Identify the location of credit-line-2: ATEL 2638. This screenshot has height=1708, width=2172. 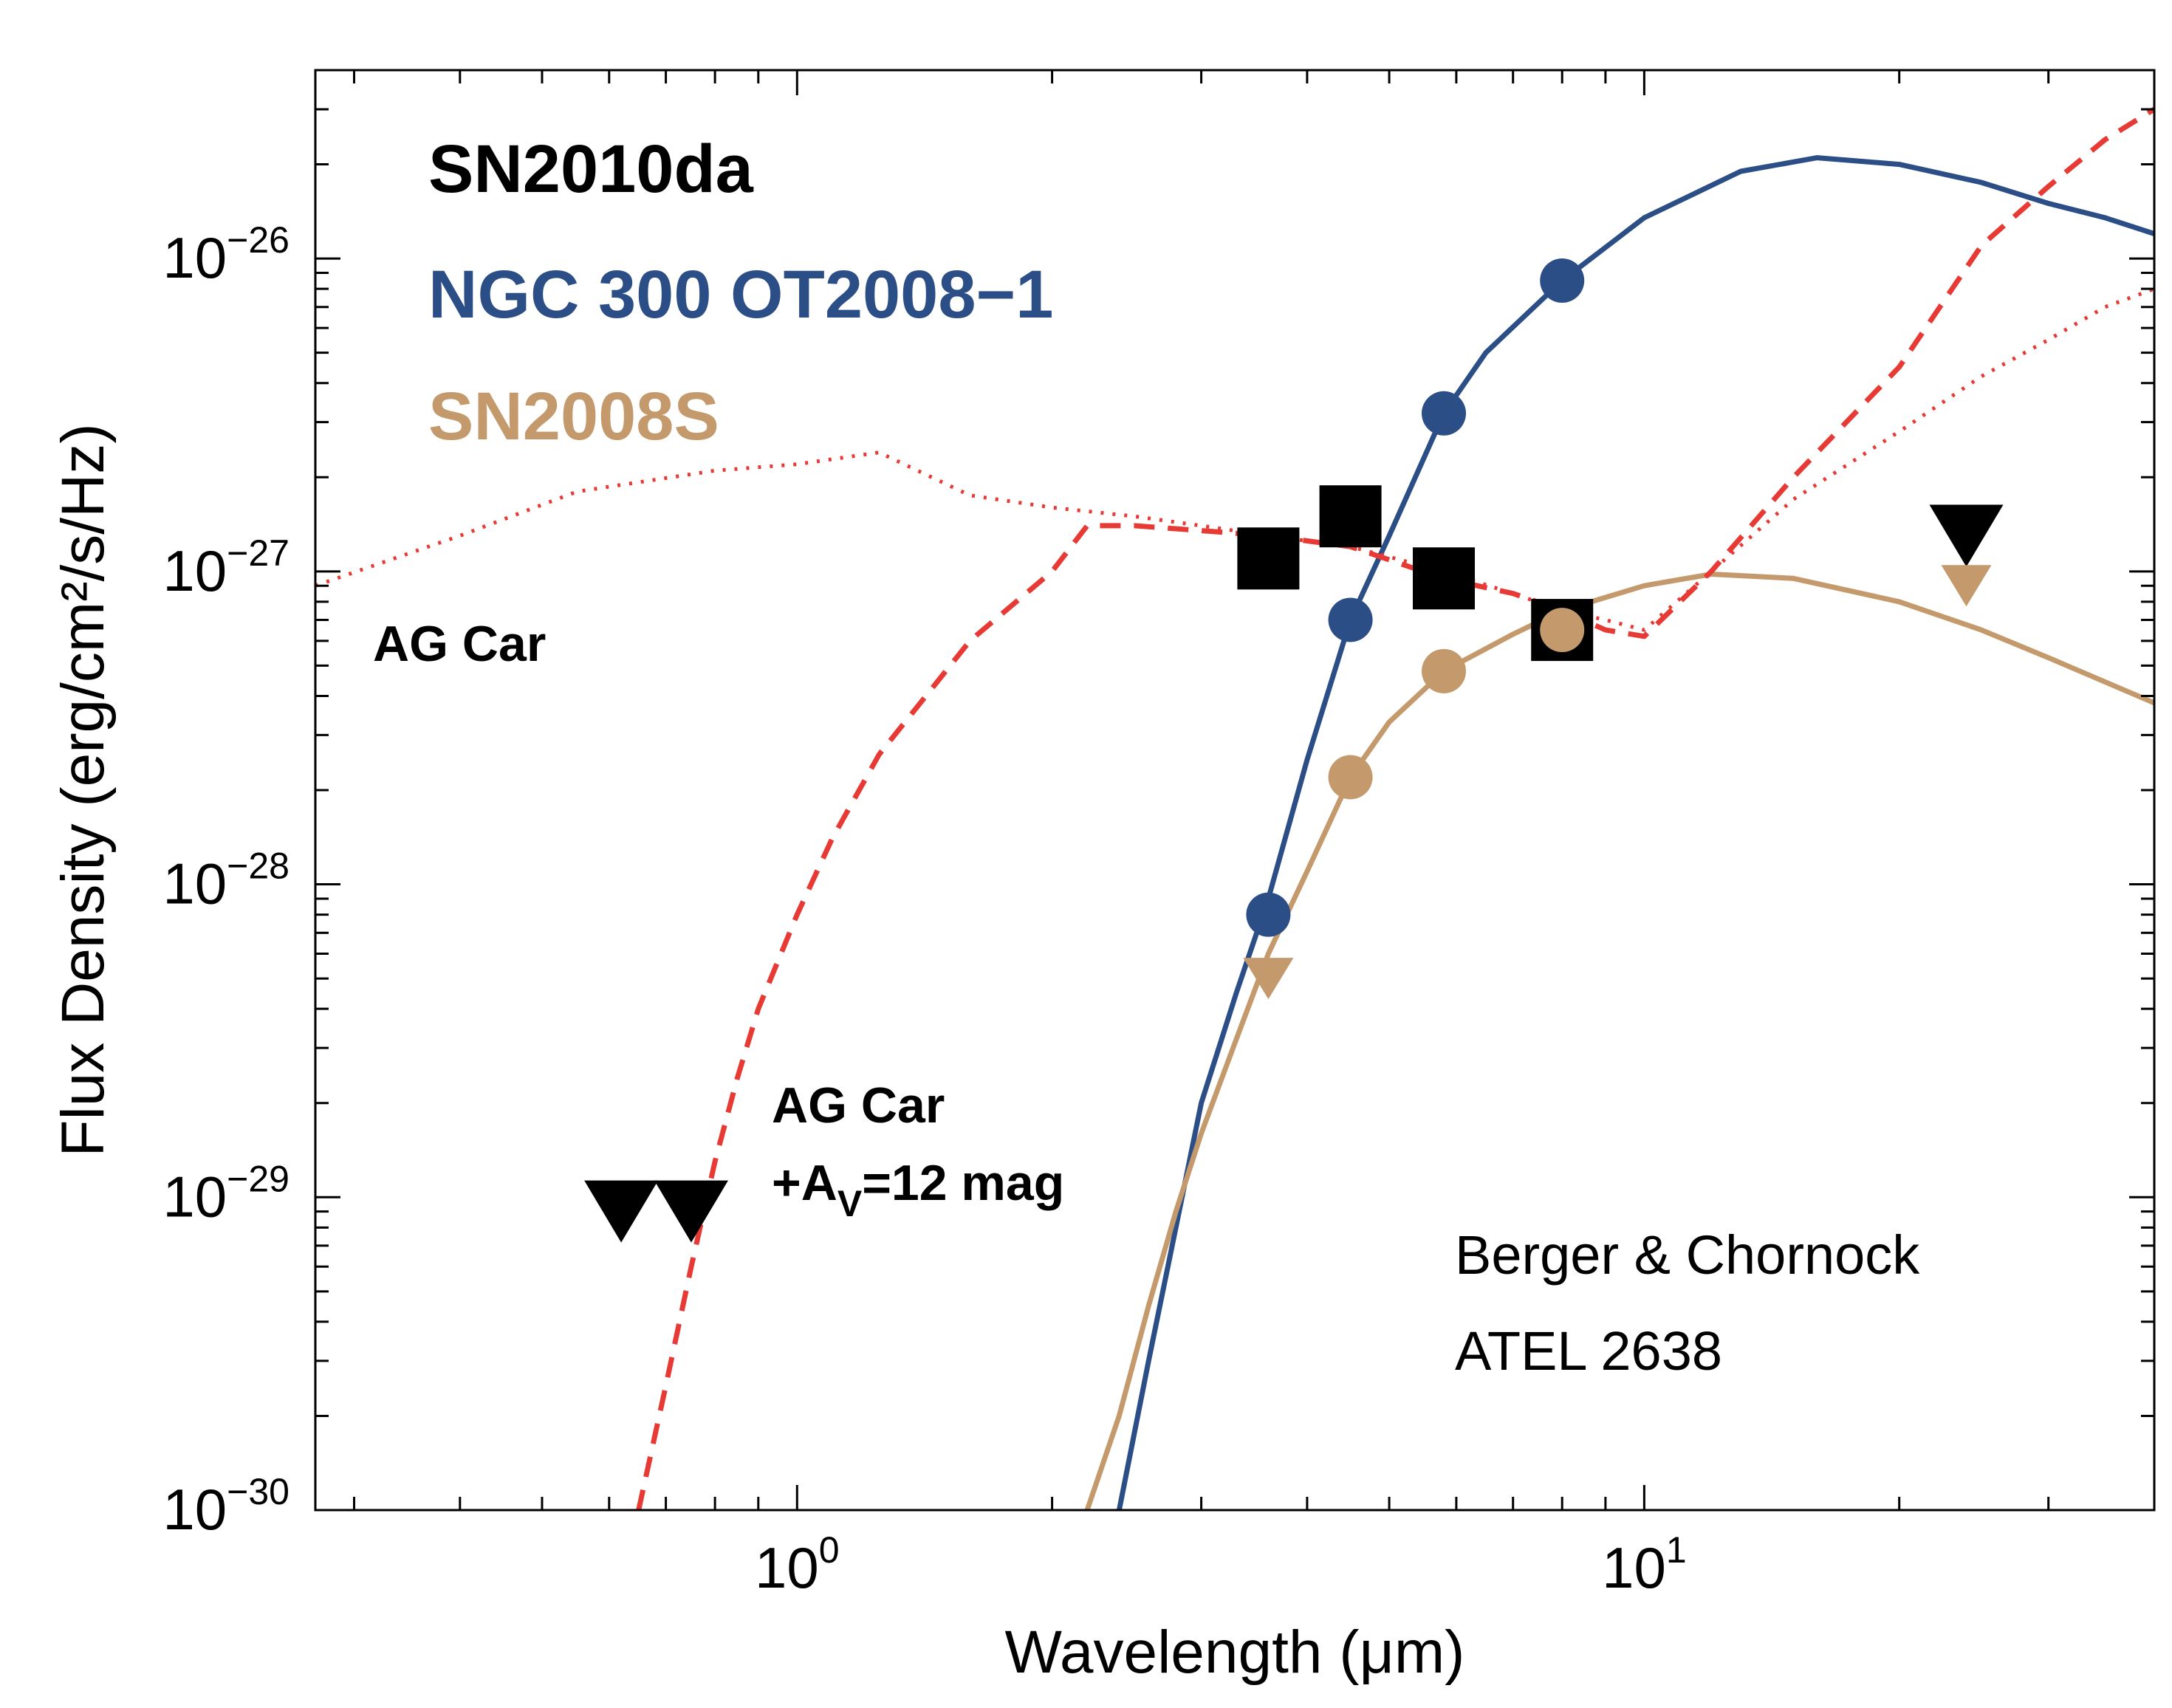
(1588, 1351).